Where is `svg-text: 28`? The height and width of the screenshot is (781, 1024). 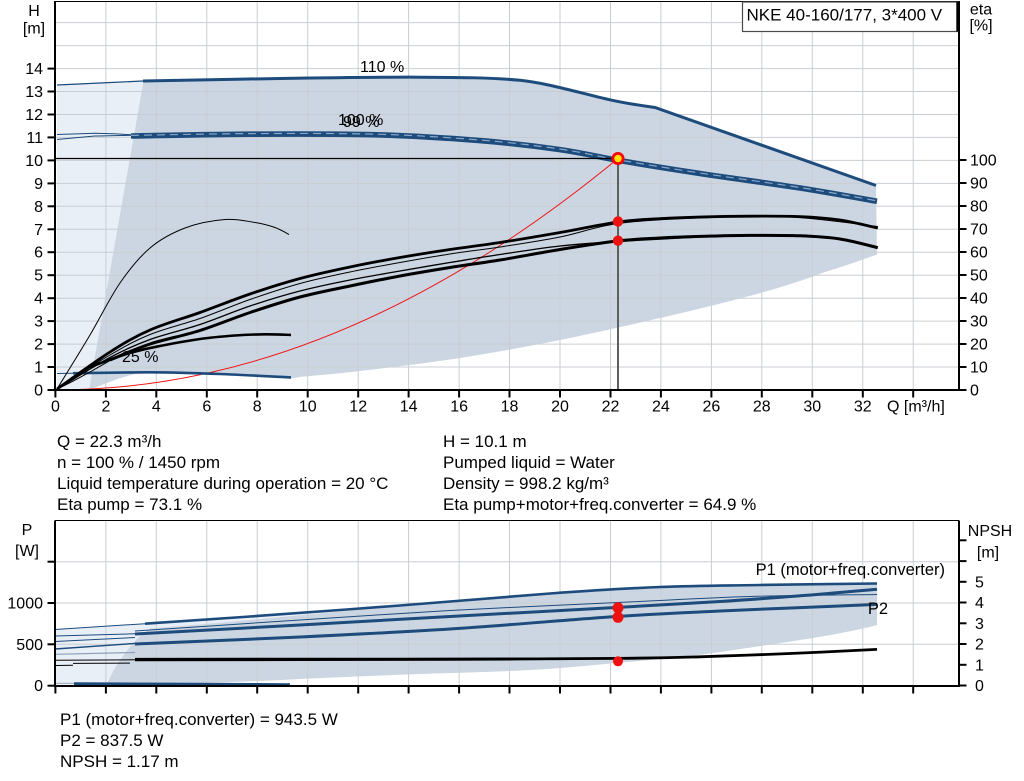
svg-text: 28 is located at coordinates (762, 407).